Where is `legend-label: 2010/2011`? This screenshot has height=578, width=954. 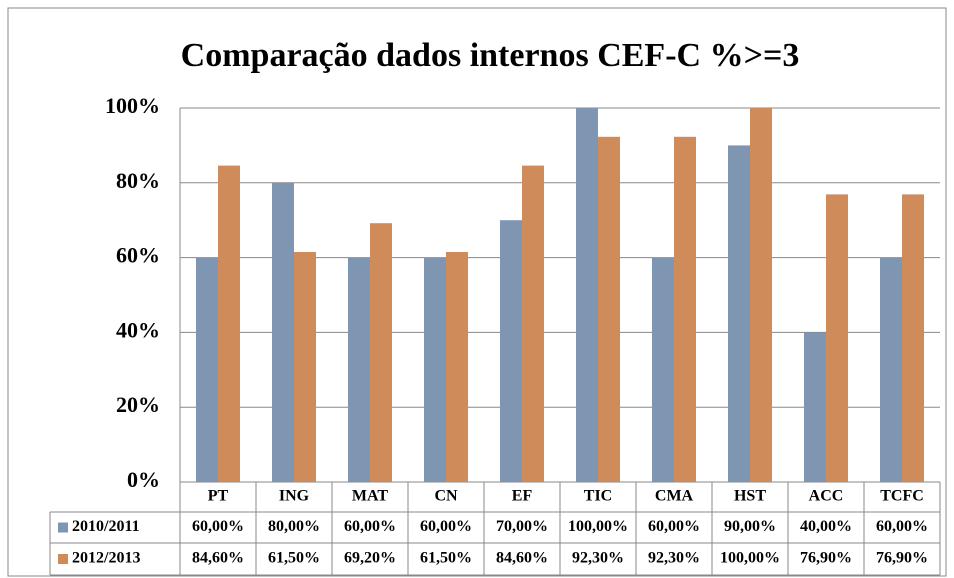 legend-label: 2010/2011 is located at coordinates (106, 526).